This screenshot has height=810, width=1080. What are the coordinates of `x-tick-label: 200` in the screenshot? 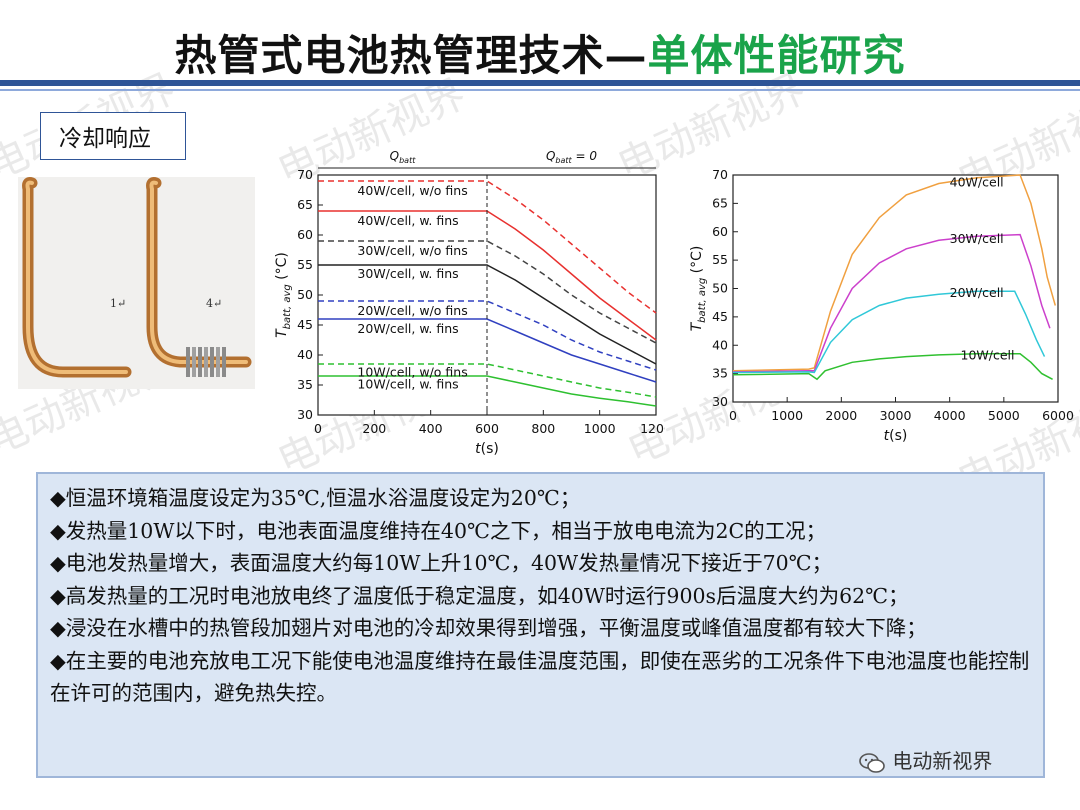 It's located at (374, 428).